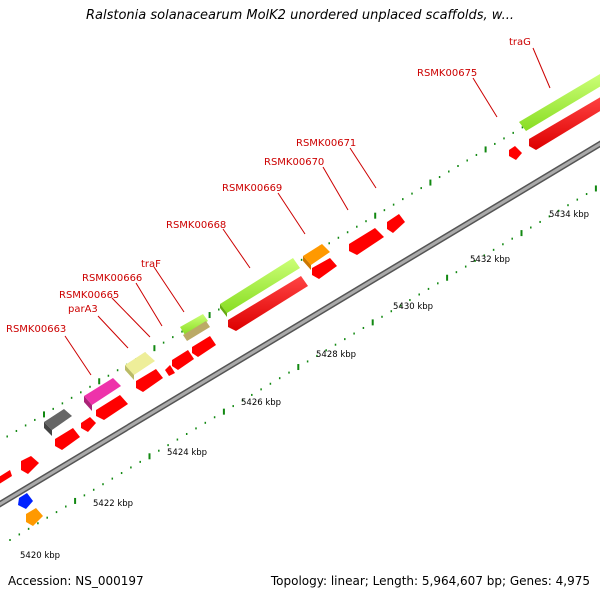  I want to click on gene-label: RSMK00665, so click(89, 295).